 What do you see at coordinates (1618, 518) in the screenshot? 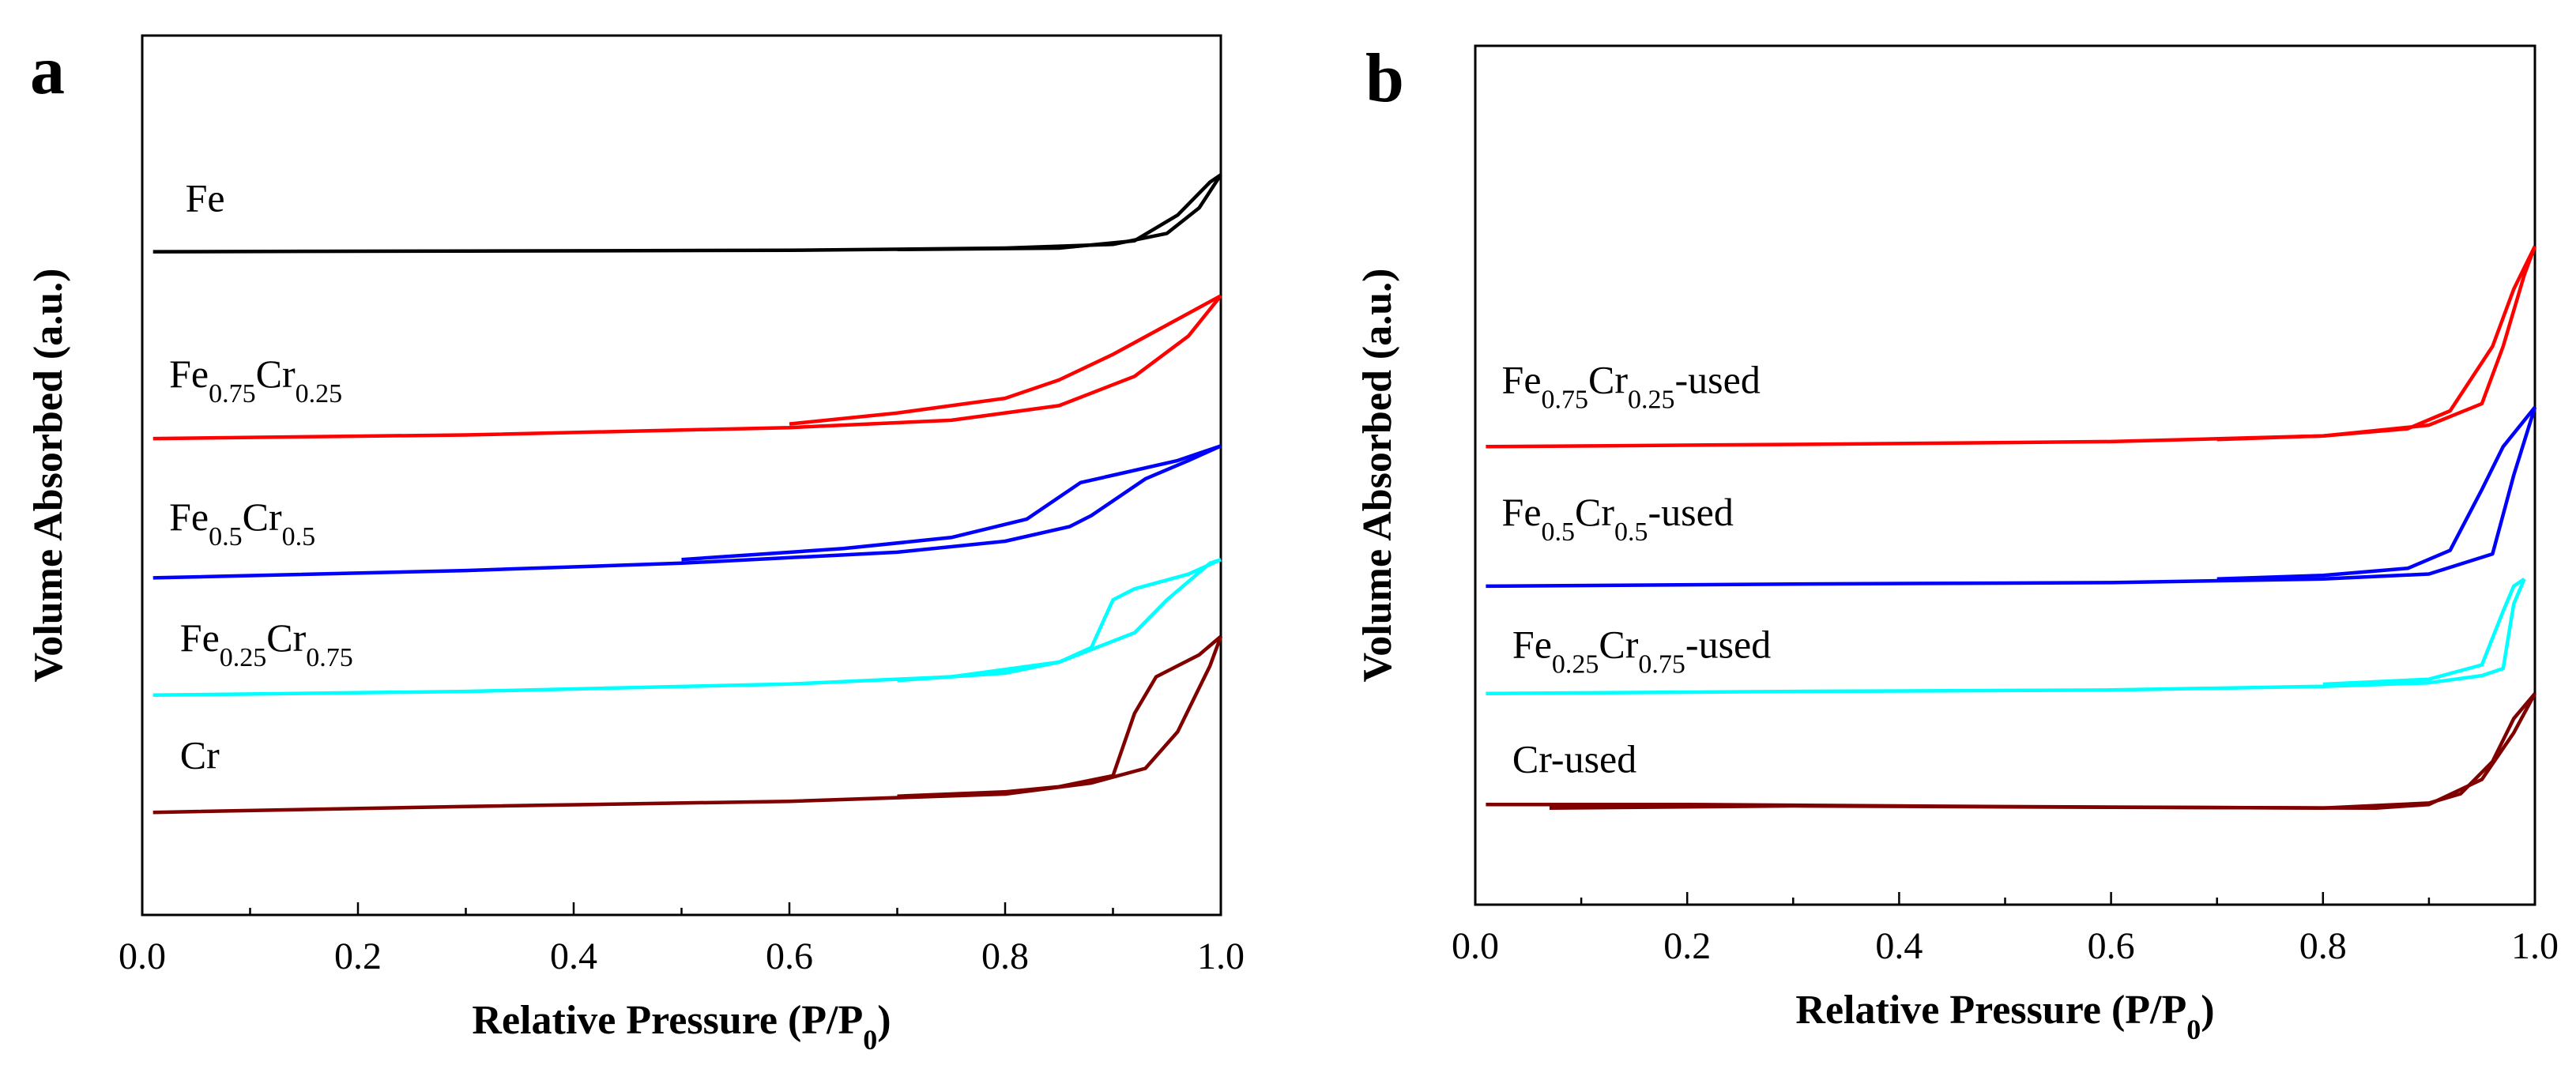
I see `series-label: Fe0.5Cr0.5-used` at bounding box center [1618, 518].